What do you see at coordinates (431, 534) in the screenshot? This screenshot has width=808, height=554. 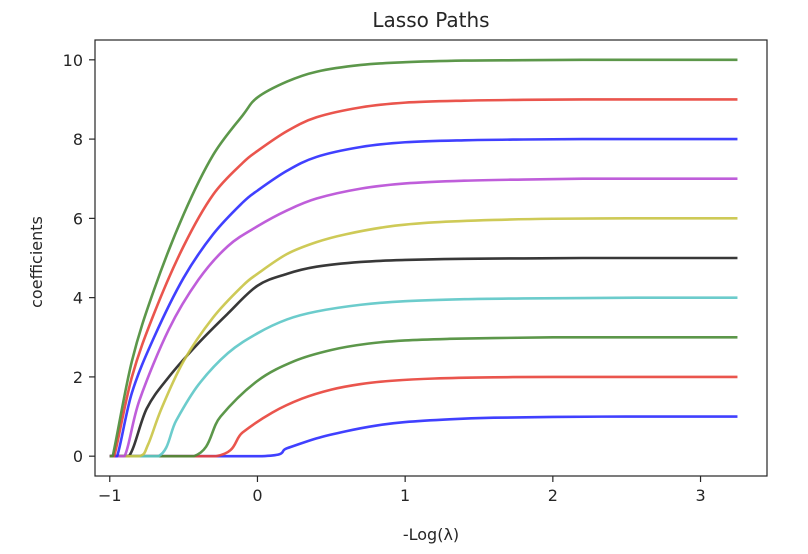 I see `x-axis-label: -Log(λ)` at bounding box center [431, 534].